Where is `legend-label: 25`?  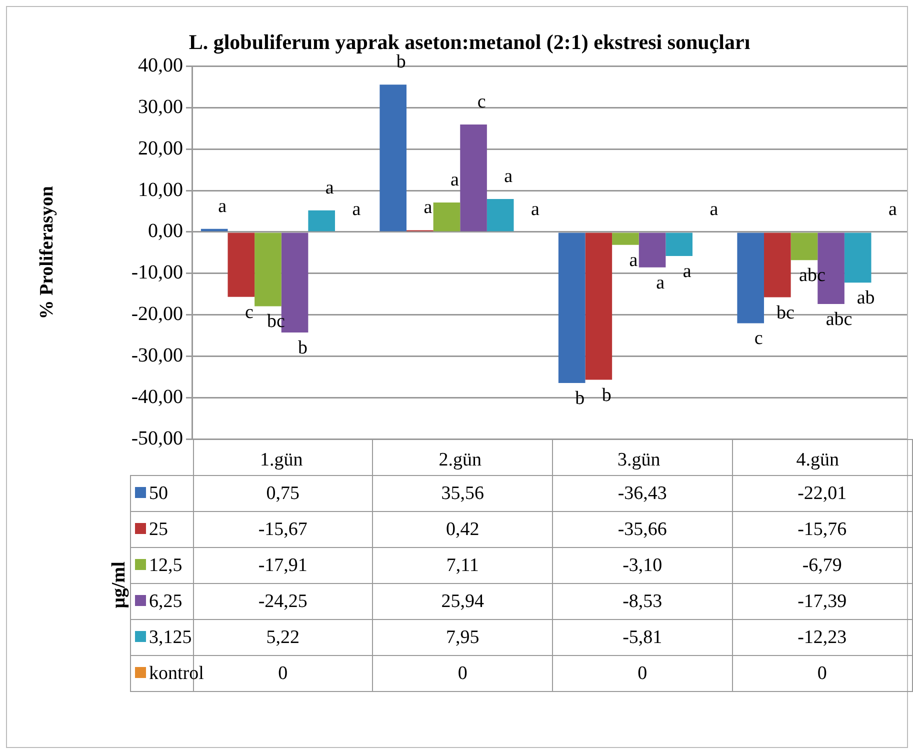
legend-label: 25 is located at coordinates (161, 530).